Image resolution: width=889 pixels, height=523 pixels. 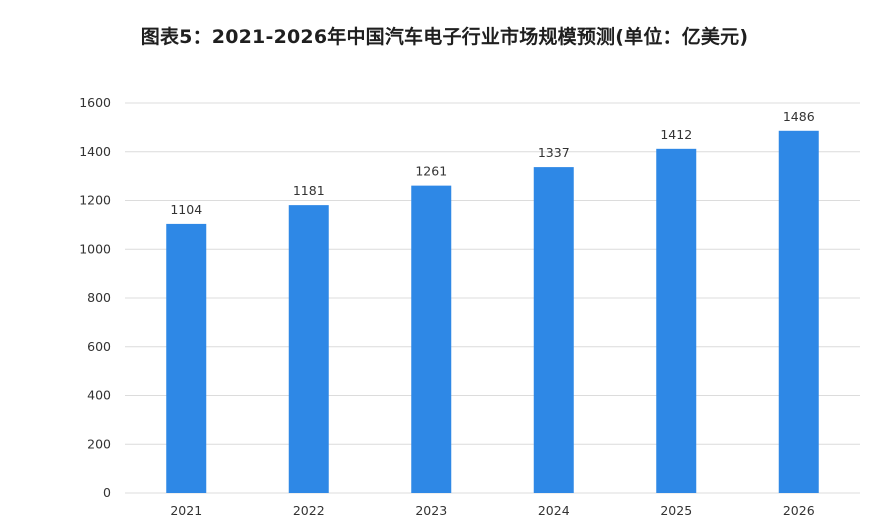 What do you see at coordinates (99, 346) in the screenshot?
I see `y-tick-label: 600` at bounding box center [99, 346].